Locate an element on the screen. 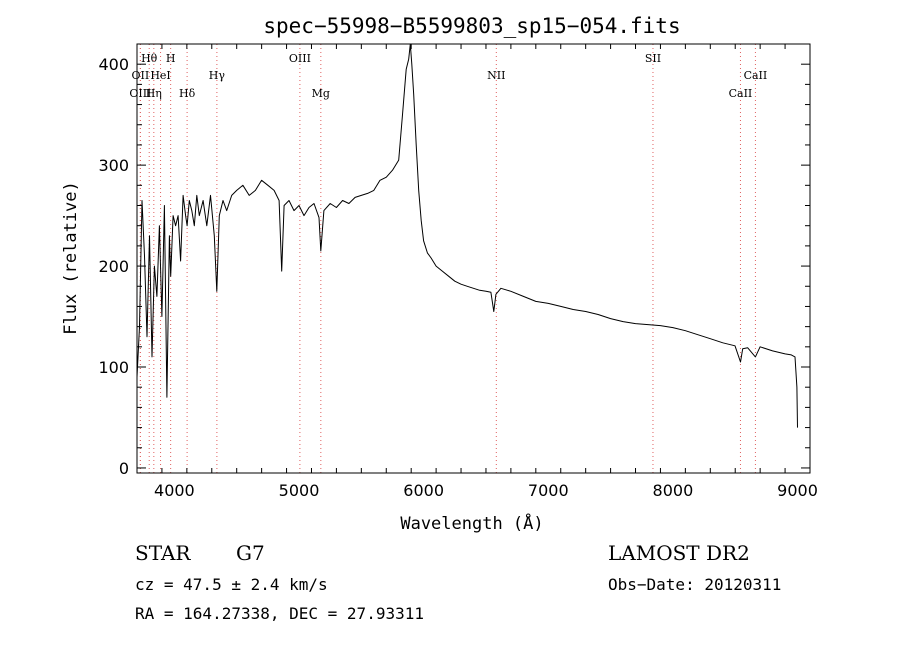 The width and height of the screenshot is (900, 650). line-marker-label-7: Hη is located at coordinates (154, 93).